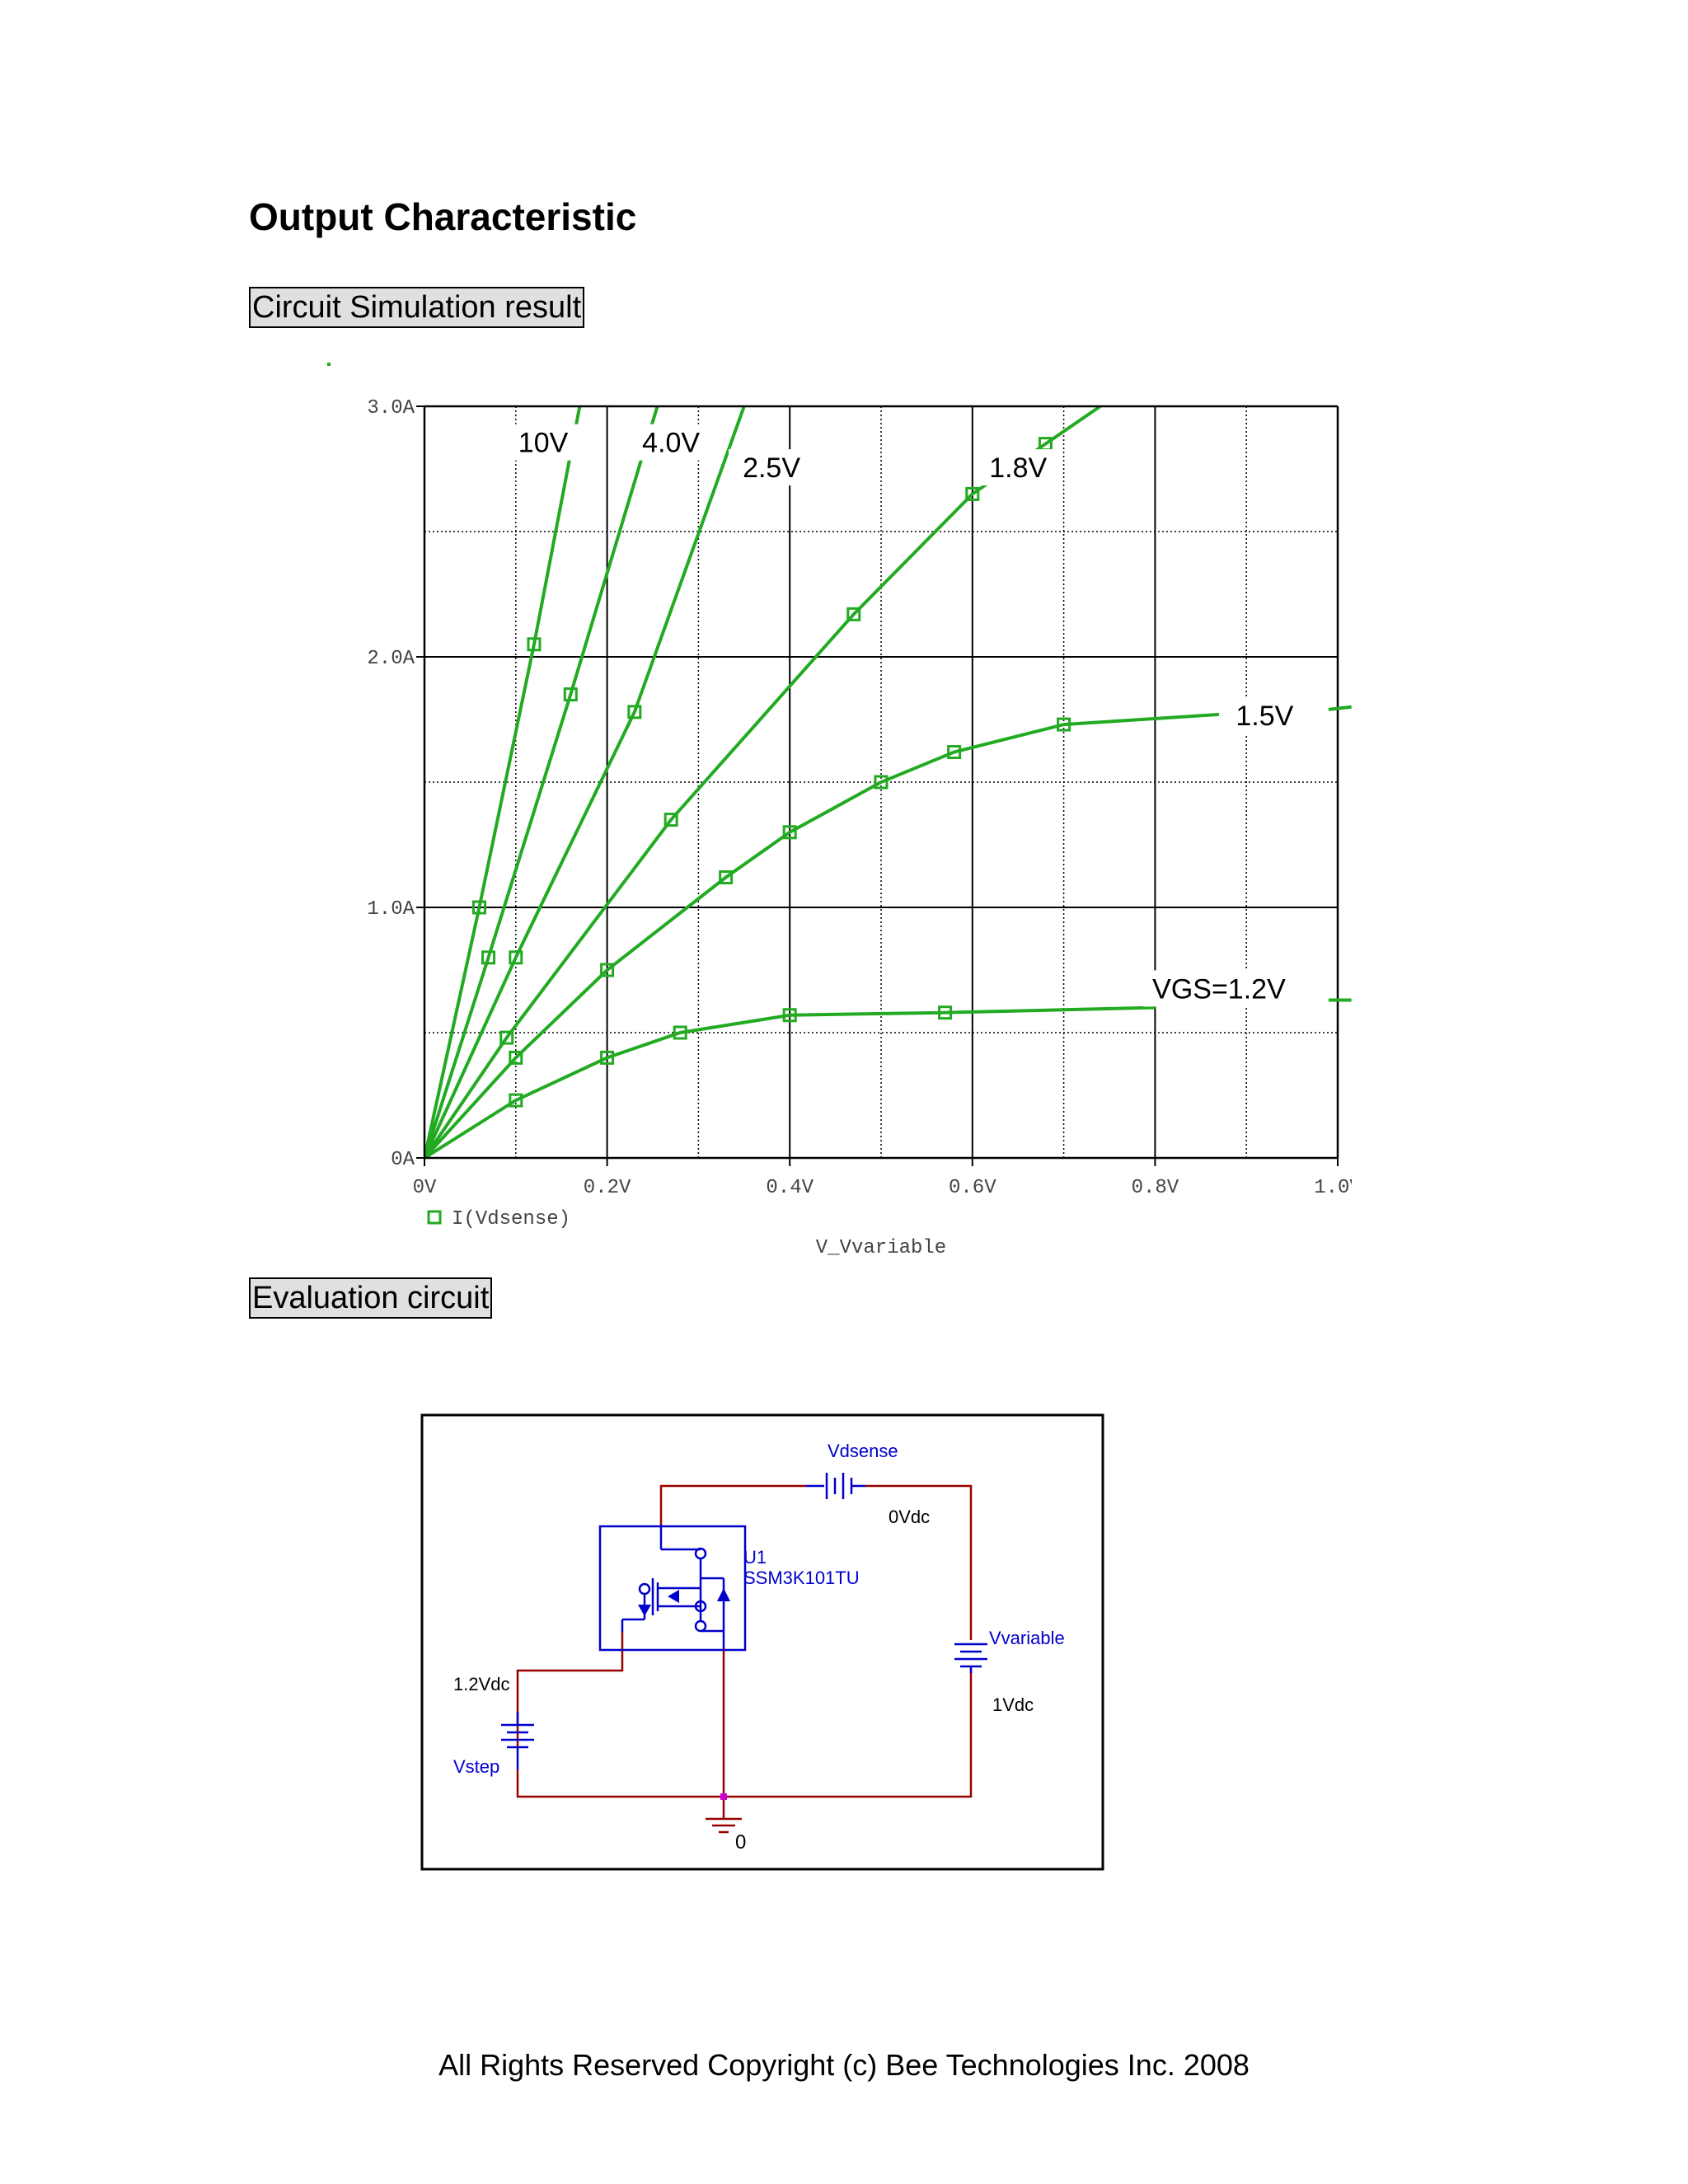 Image resolution: width=1688 pixels, height=2184 pixels. I want to click on circuit-border, so click(762, 1642).